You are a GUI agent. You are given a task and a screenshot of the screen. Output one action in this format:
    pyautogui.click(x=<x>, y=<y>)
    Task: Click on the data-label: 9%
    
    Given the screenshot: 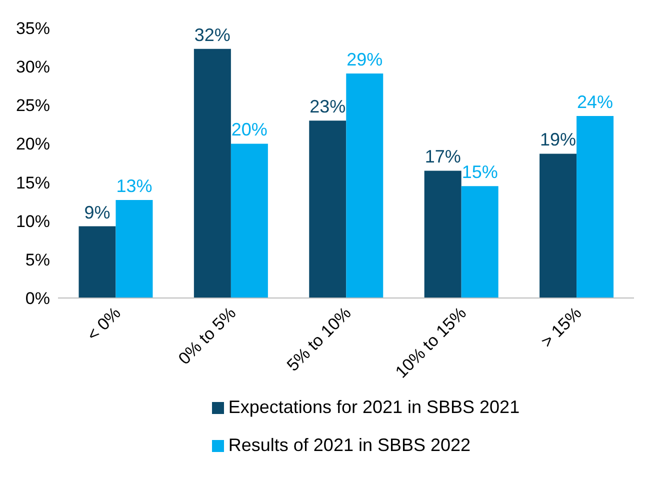 What is the action you would take?
    pyautogui.click(x=97, y=212)
    